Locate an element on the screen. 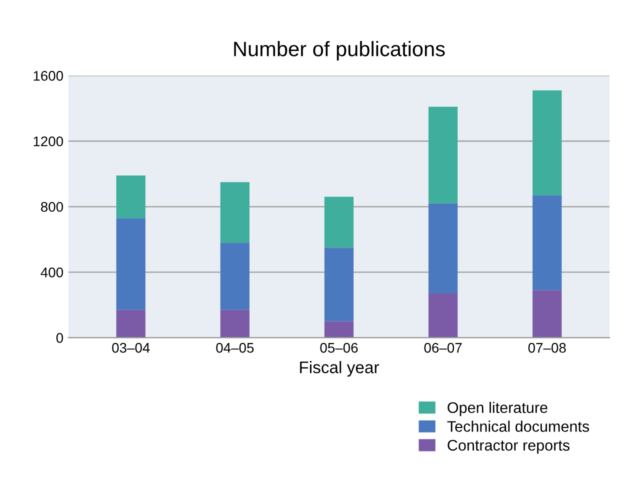 The image size is (622, 504). x-tick-label: 04–05 is located at coordinates (235, 347).